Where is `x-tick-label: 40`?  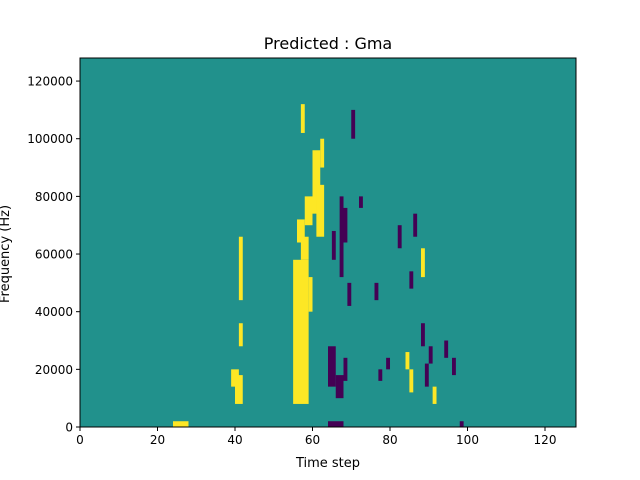
x-tick-label: 40 is located at coordinates (234, 440).